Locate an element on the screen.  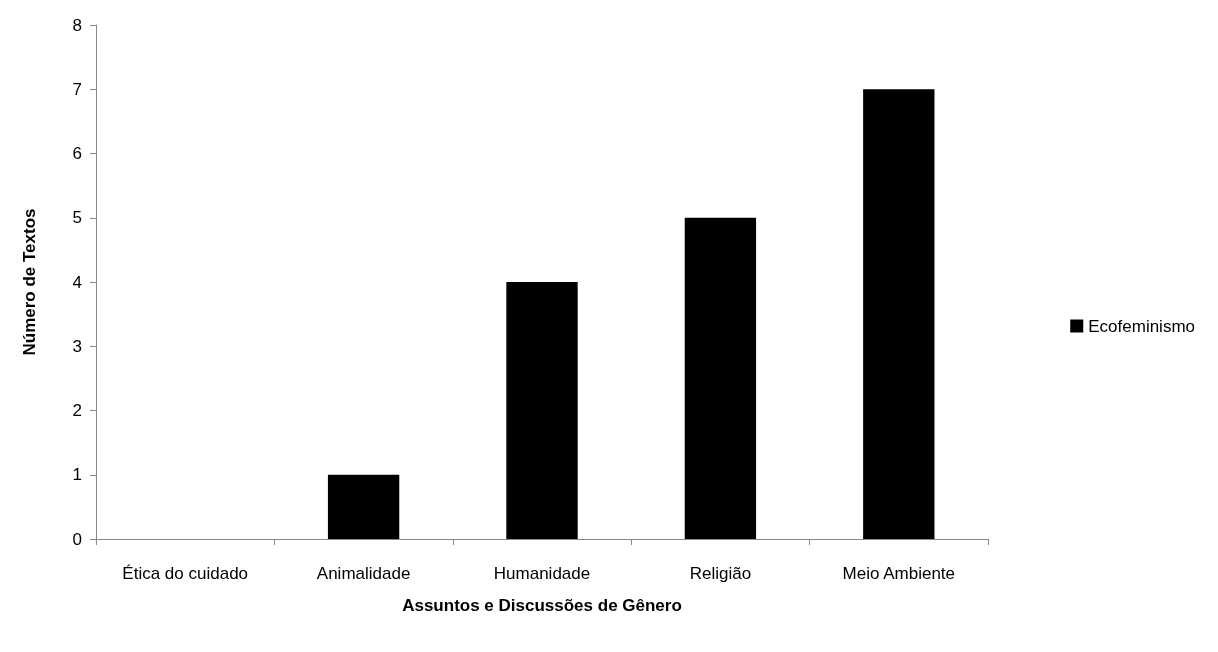
y-tick-label: 6 is located at coordinates (77, 153).